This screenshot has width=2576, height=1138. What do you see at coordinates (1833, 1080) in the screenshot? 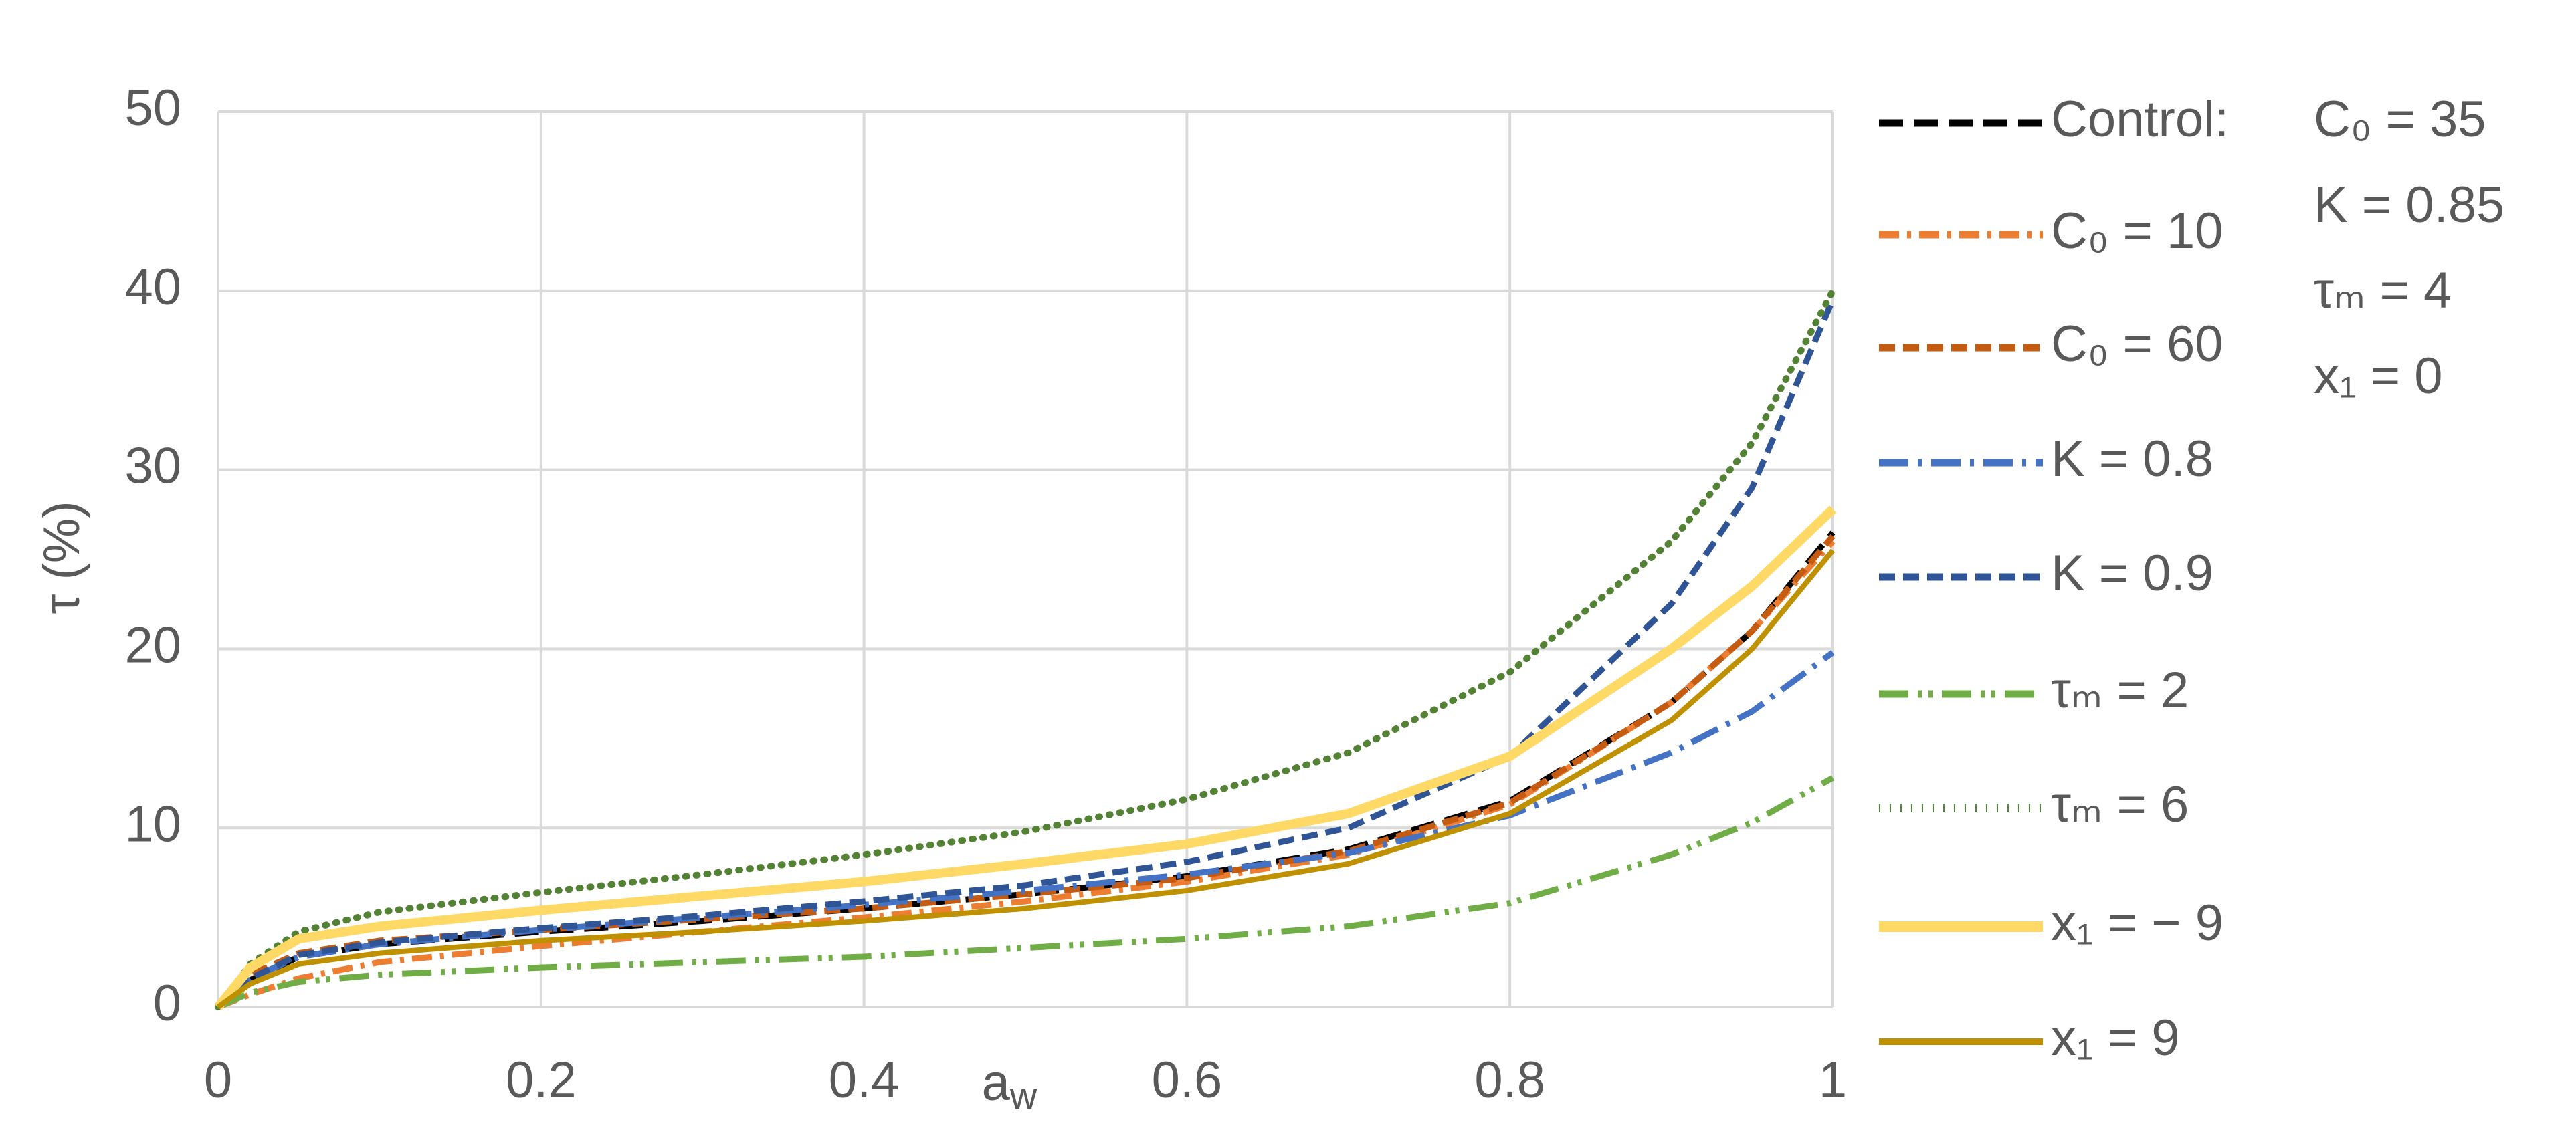
I see `x-tick-label: 1` at bounding box center [1833, 1080].